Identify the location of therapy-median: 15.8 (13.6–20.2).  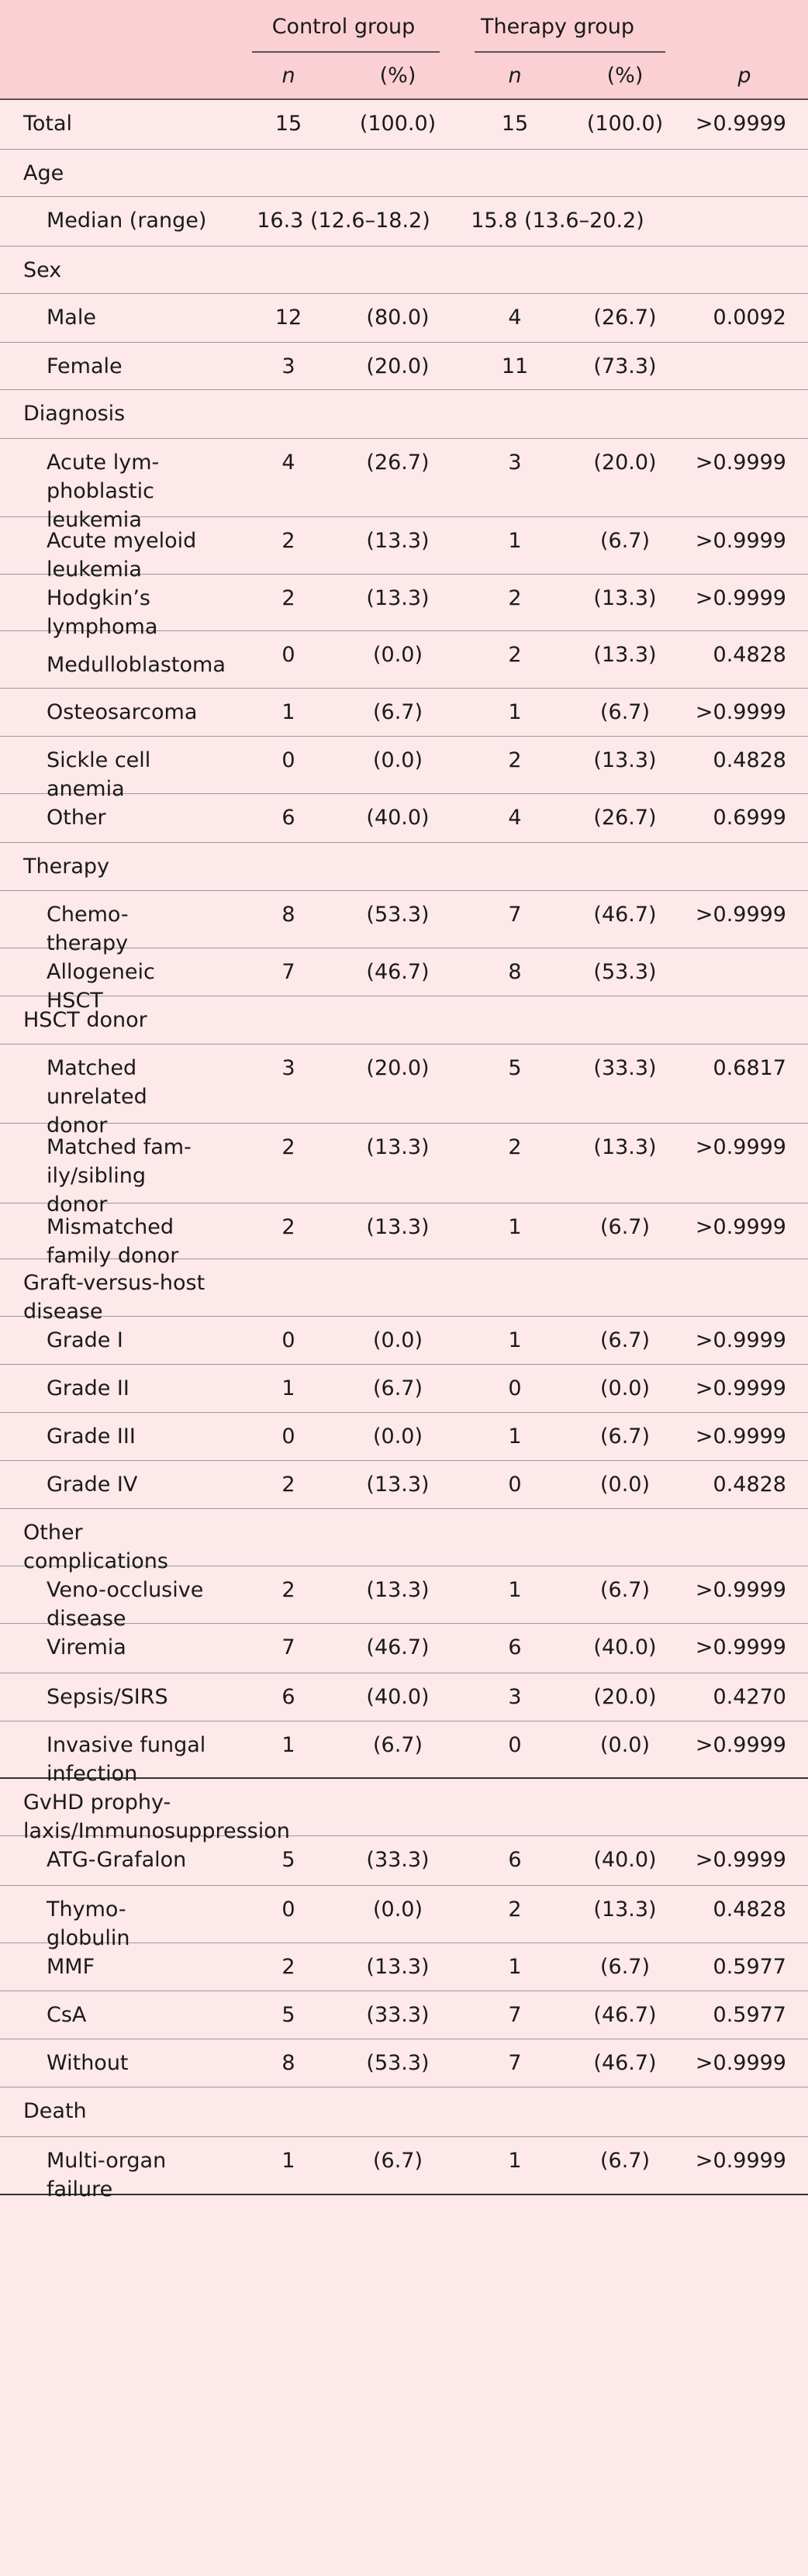
(557, 221).